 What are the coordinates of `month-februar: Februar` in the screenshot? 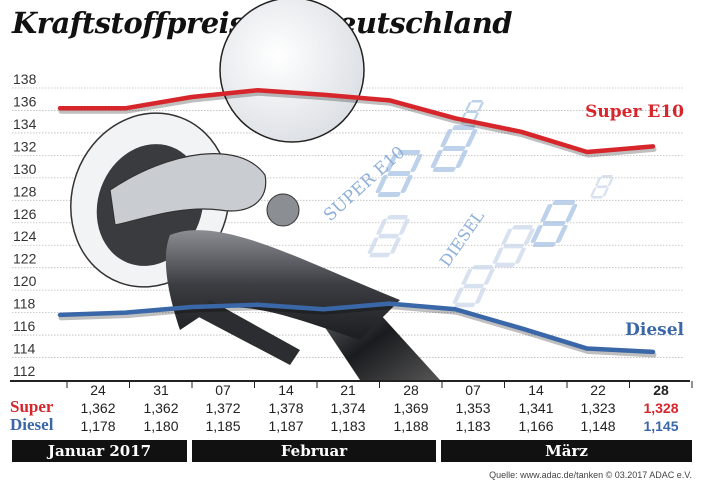 It's located at (314, 451).